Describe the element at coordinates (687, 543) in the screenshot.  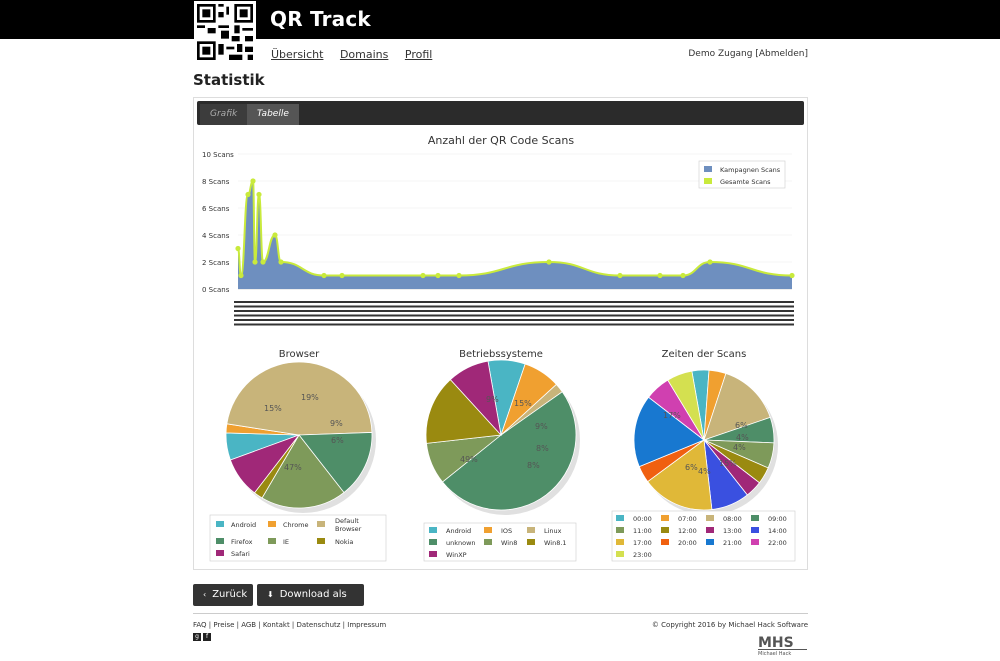
I see `legend-time-2000: 20:00` at that location.